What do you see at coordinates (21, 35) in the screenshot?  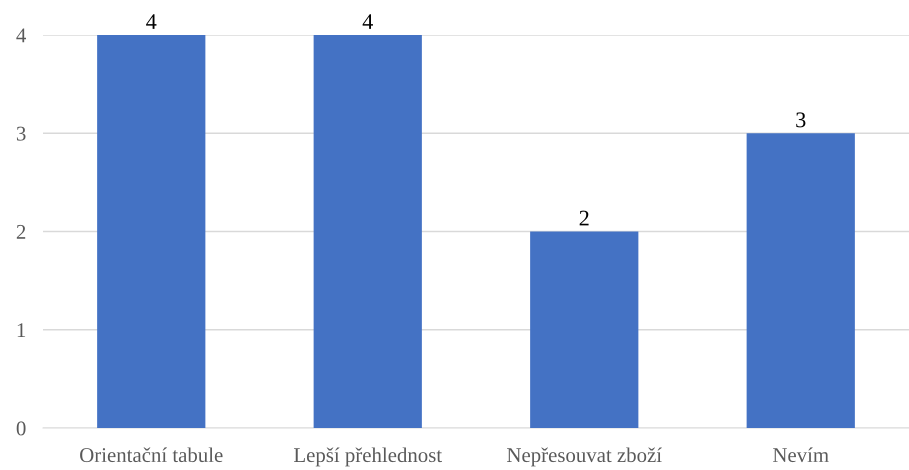 I see `y-tick-label: 4` at bounding box center [21, 35].